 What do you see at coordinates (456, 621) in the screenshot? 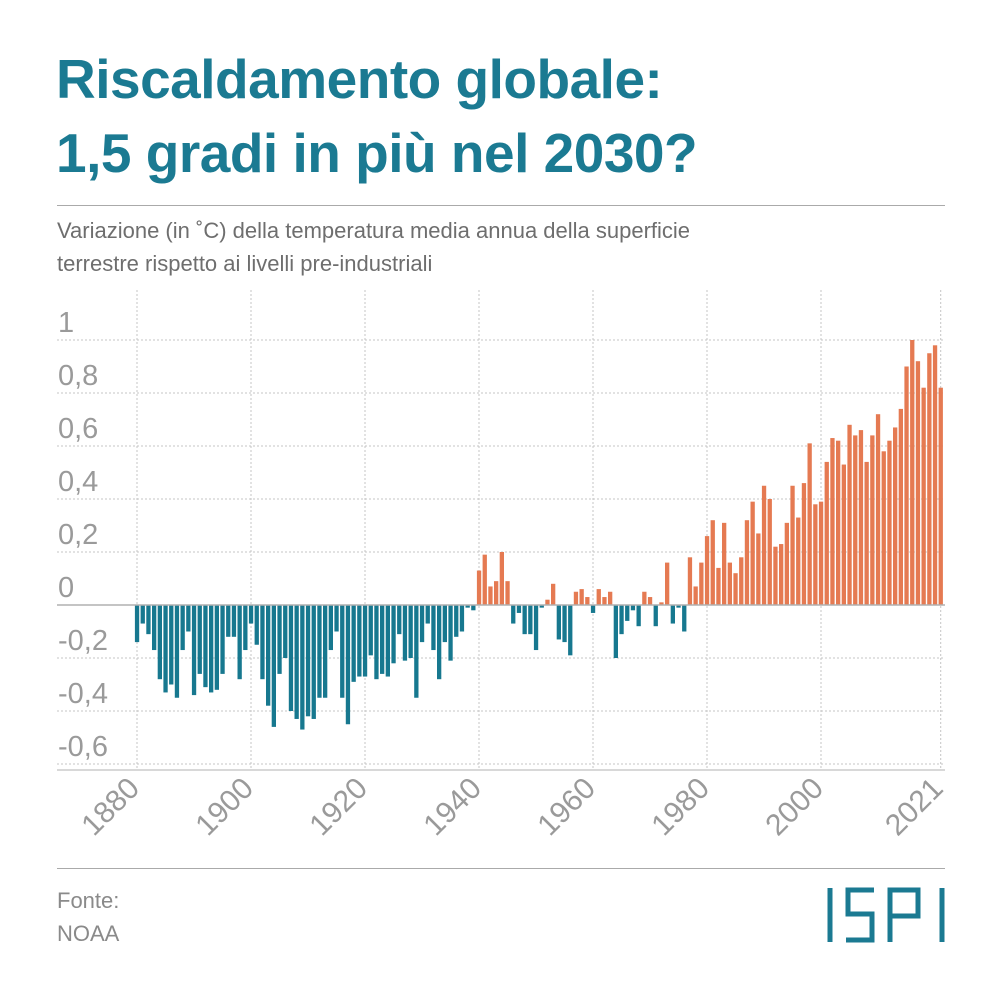
I see `bar-1936` at bounding box center [456, 621].